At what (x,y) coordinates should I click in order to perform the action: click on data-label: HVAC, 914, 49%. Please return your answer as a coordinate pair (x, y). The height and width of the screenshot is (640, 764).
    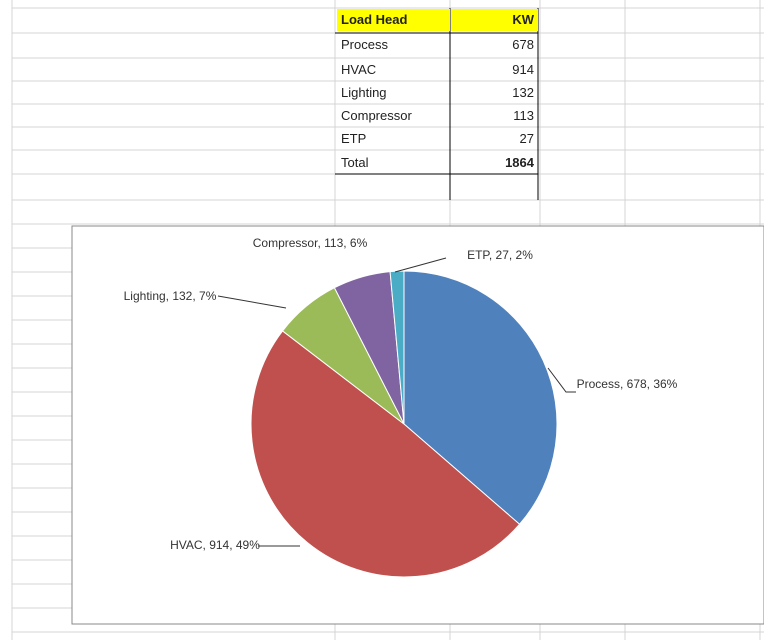
    Looking at the image, I should click on (215, 545).